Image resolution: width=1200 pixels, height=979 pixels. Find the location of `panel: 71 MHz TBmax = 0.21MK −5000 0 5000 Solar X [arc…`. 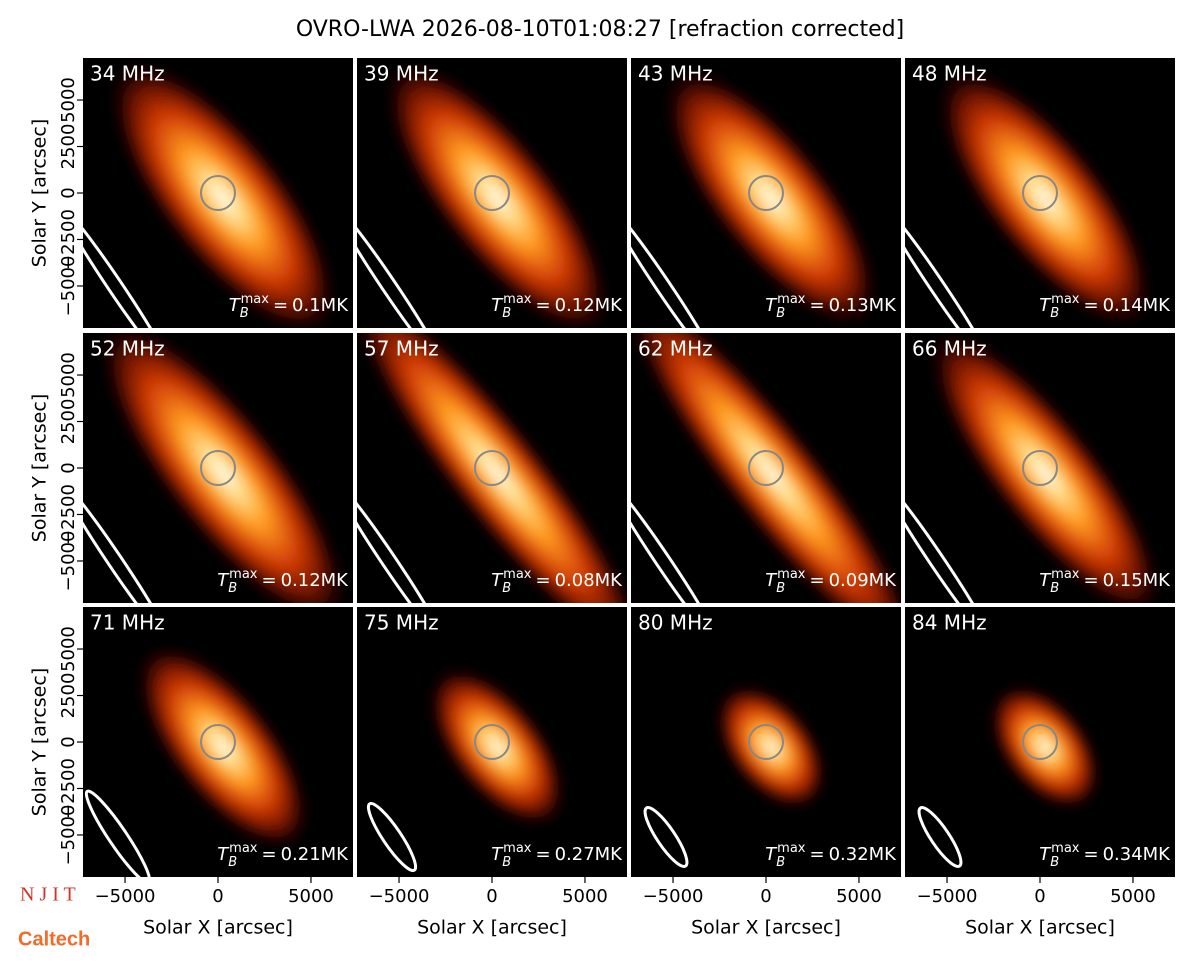

panel: 71 MHz TBmax = 0.21MK −5000 0 5000 Solar X [arc… is located at coordinates (191, 773).